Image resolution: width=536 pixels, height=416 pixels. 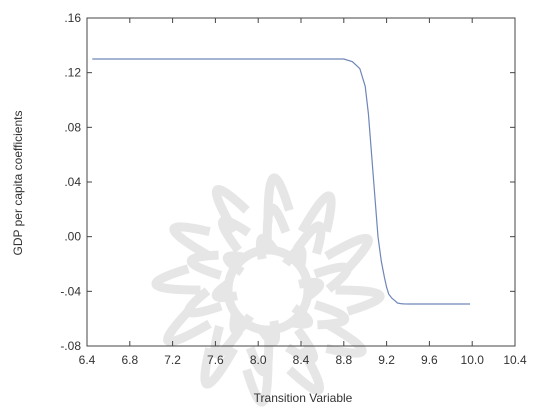 What do you see at coordinates (303, 398) in the screenshot?
I see `x-axis-title: Transition Variable` at bounding box center [303, 398].